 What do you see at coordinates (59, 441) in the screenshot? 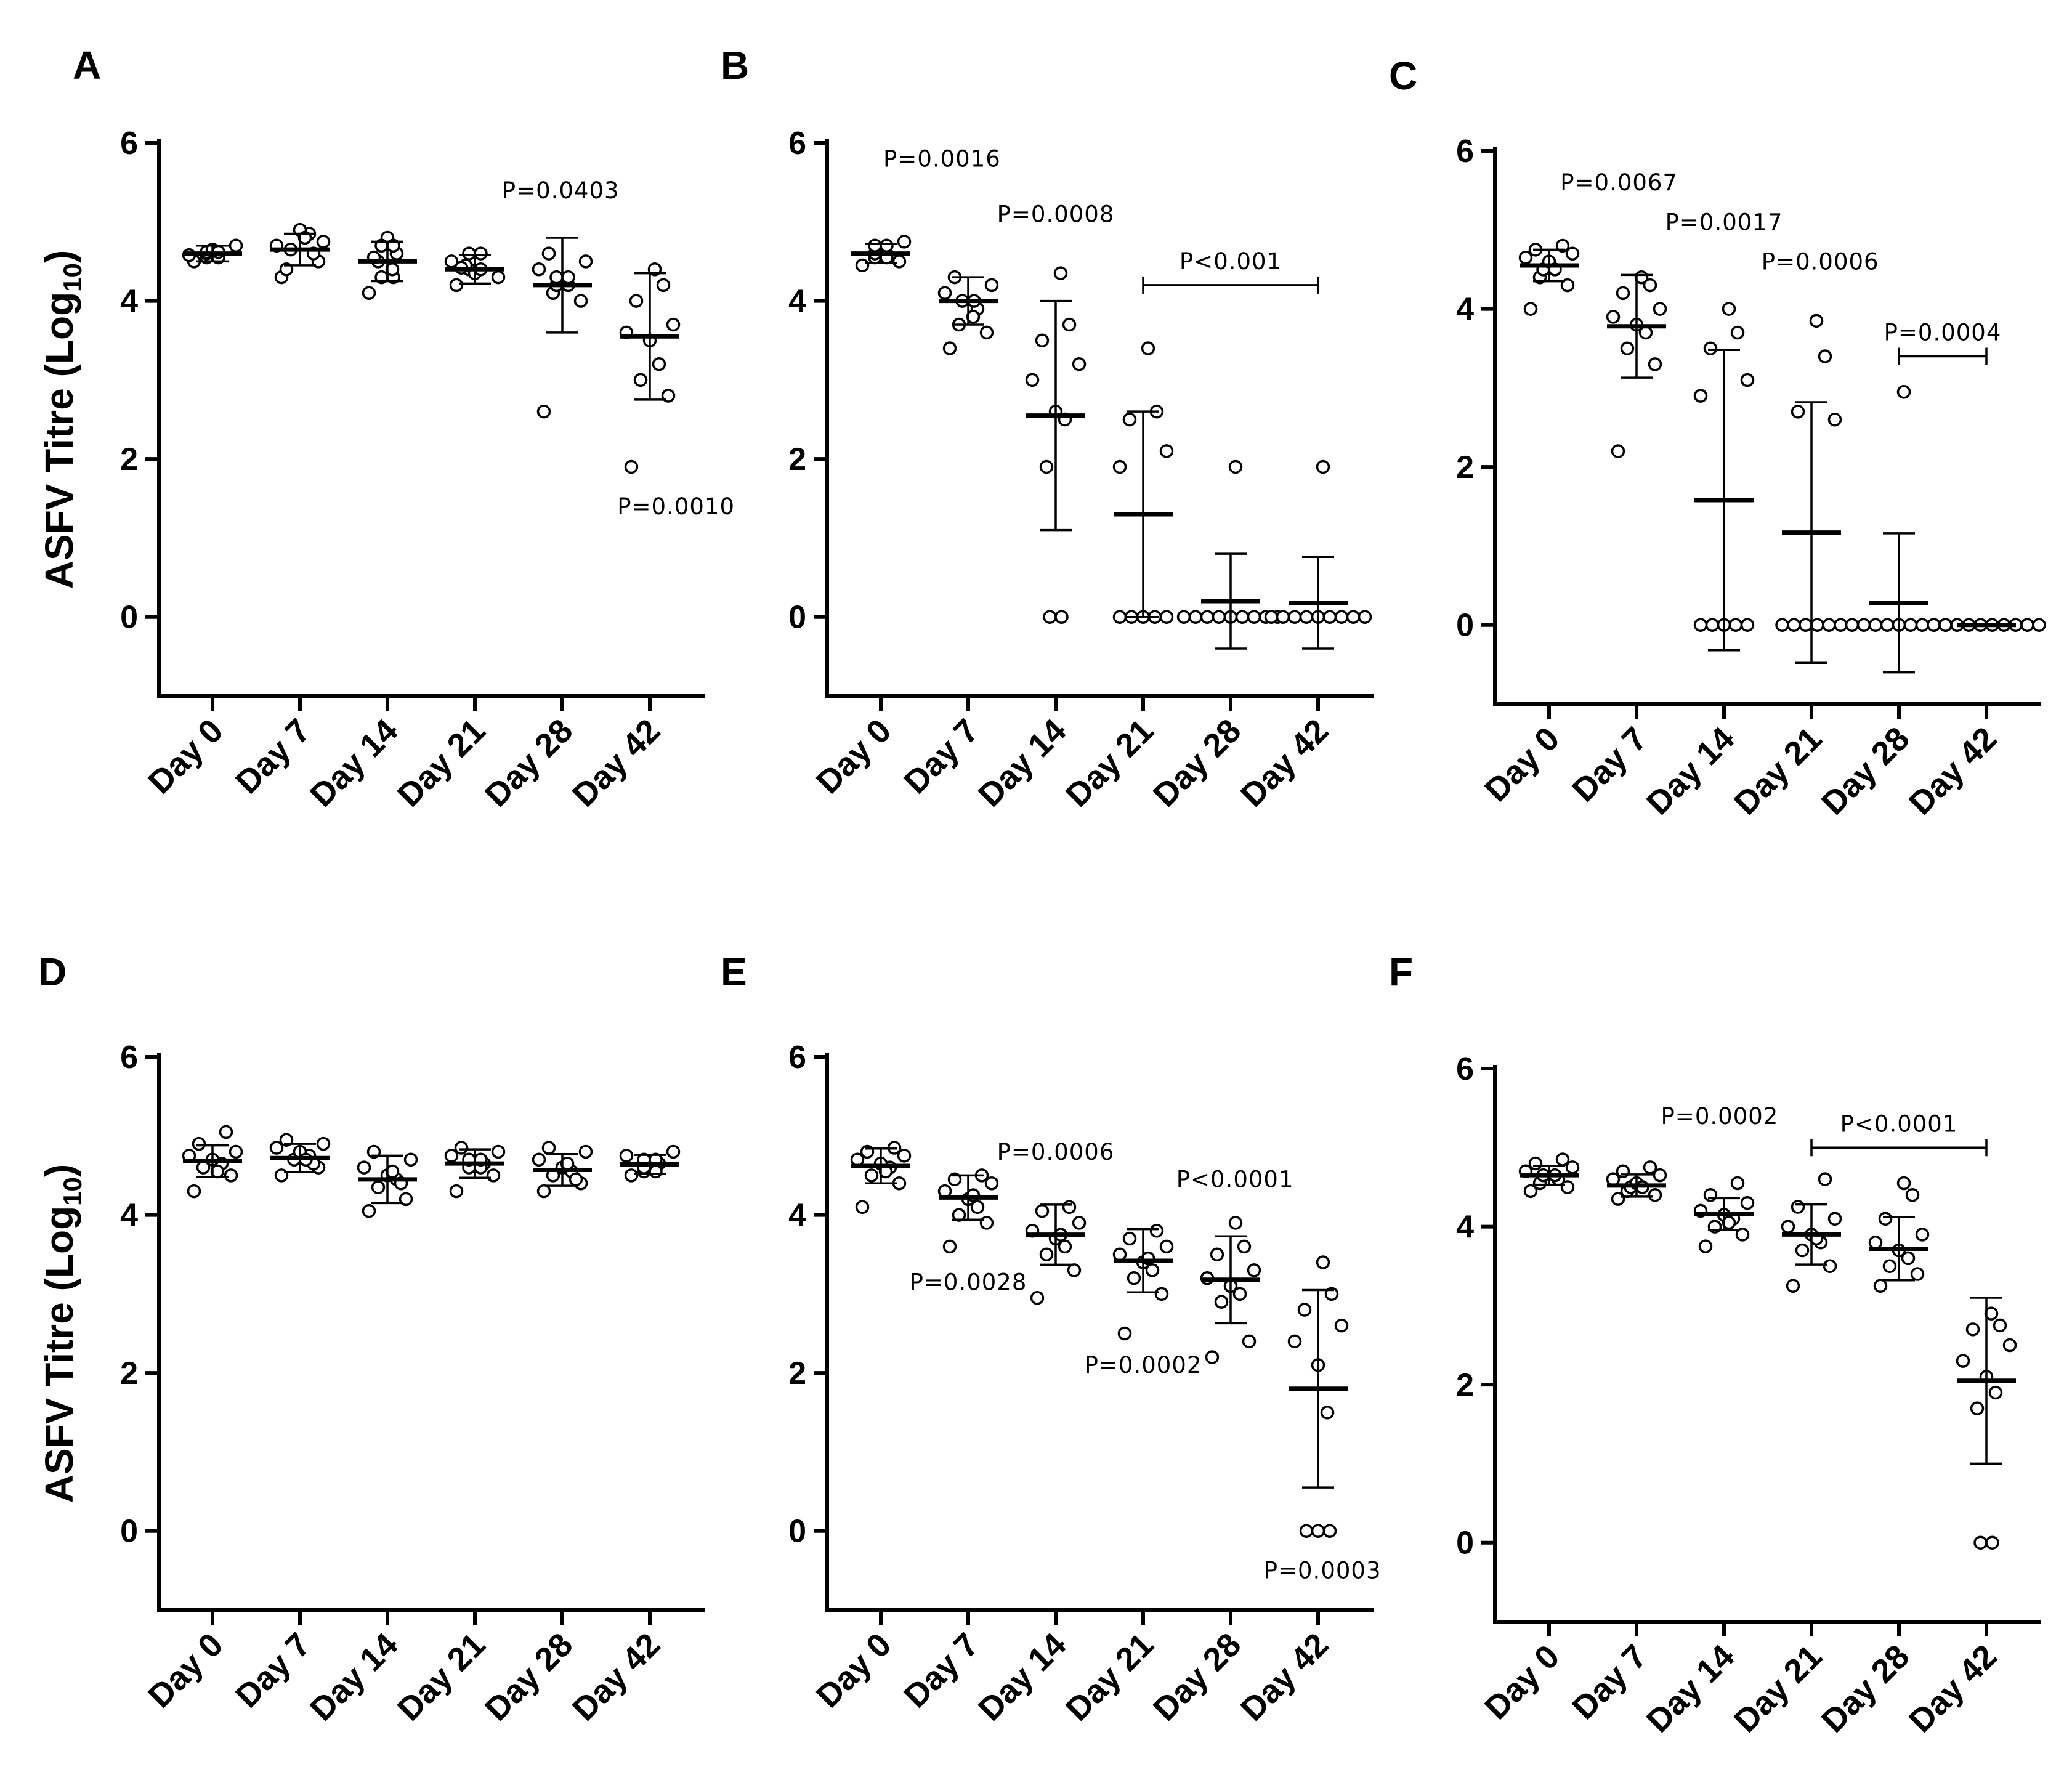
I see `y-axis-label-main: ASFV Titre (Log` at bounding box center [59, 441].